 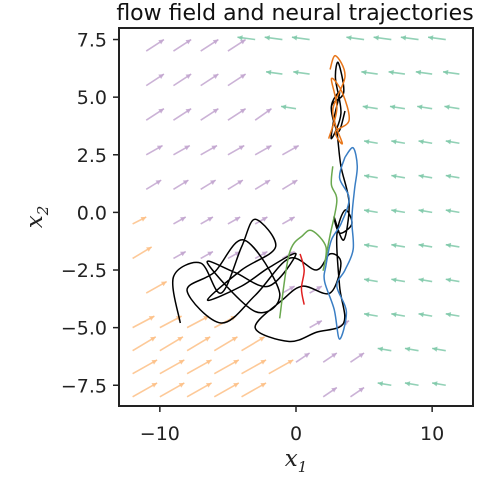 I want to click on y-tick-label: −2.5, so click(x=84, y=271).